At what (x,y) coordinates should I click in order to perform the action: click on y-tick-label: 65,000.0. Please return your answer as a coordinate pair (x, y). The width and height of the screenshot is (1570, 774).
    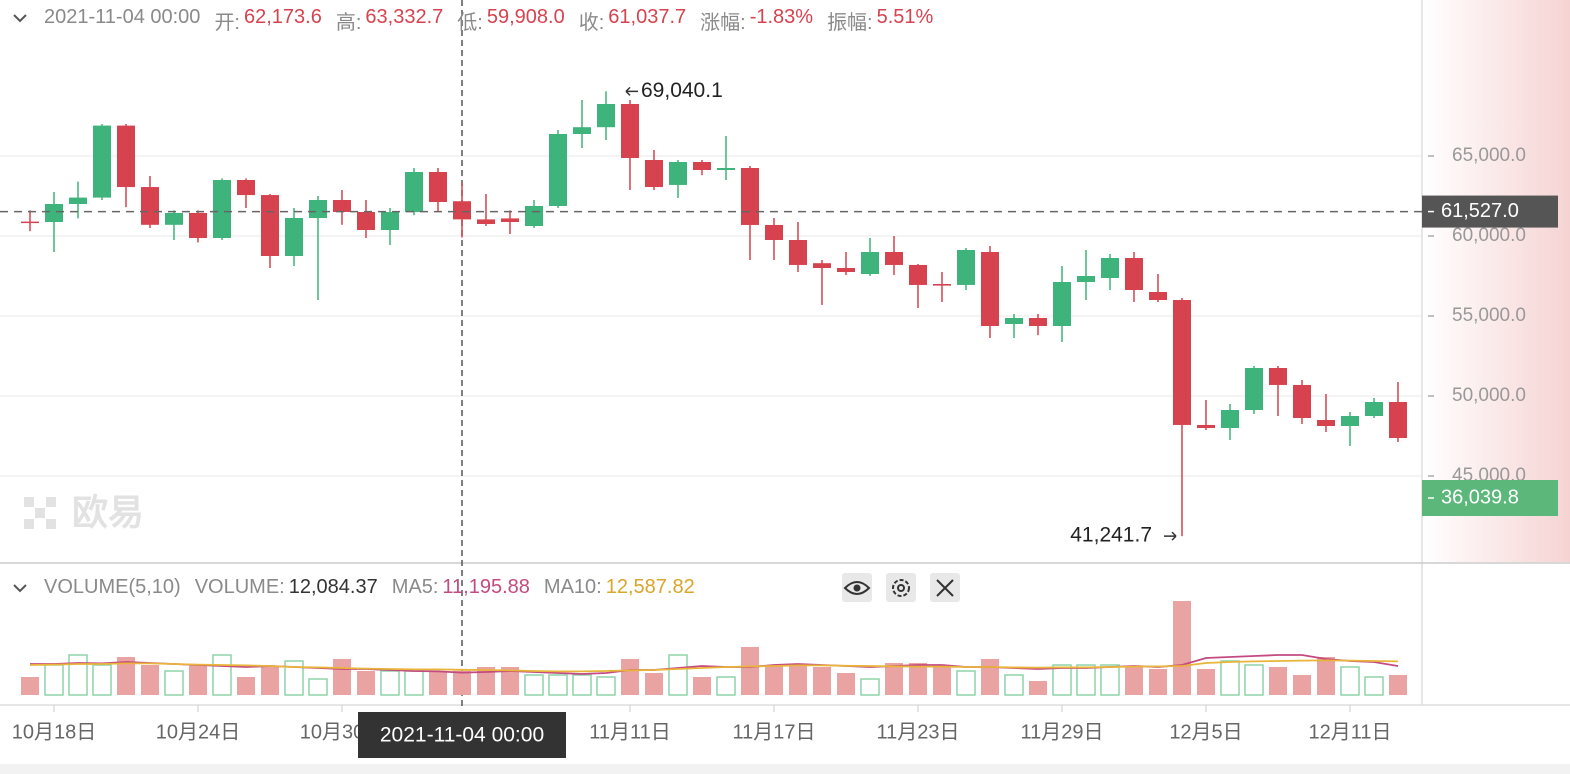
    Looking at the image, I should click on (1489, 155).